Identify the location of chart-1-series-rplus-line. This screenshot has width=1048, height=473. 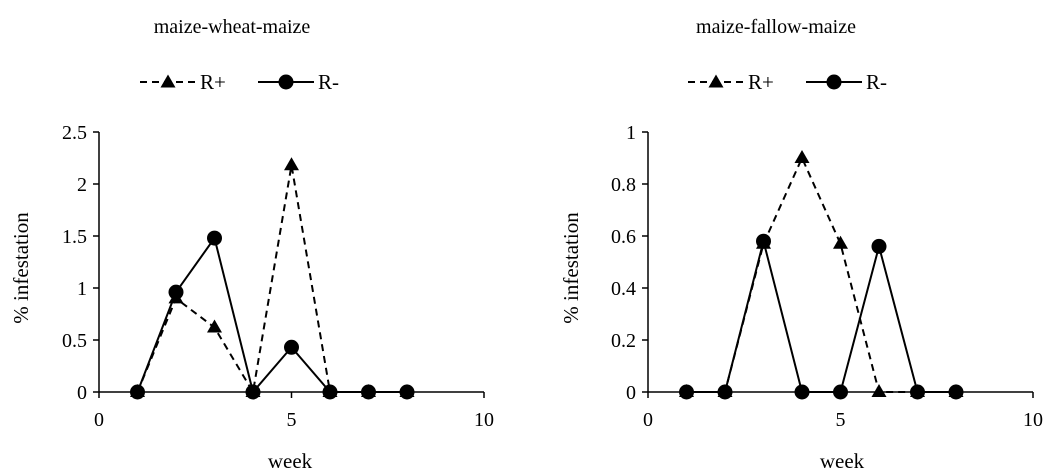
(271, 278).